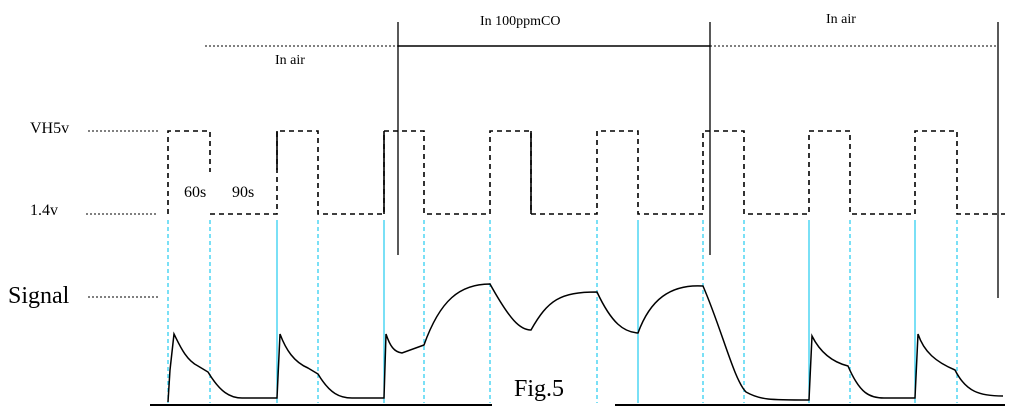 This screenshot has width=1011, height=415. I want to click on vh-label: VH5v, so click(50, 128).